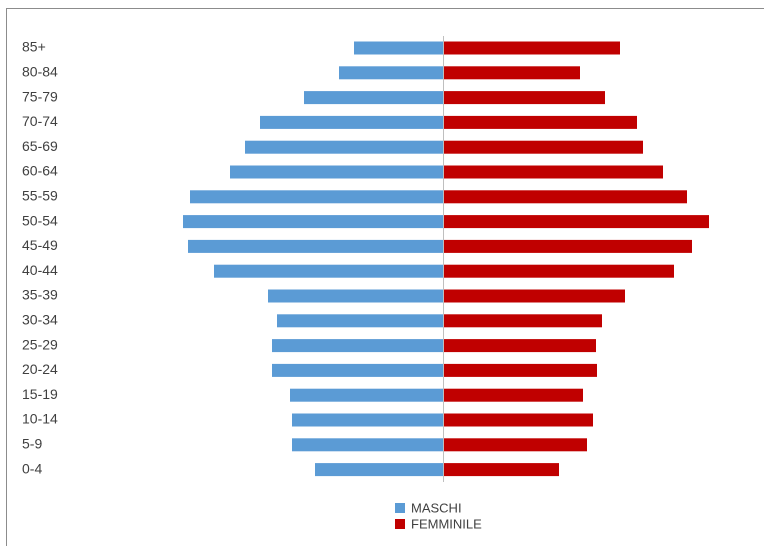 This screenshot has width=764, height=546. I want to click on y-tick-label: 0-4, so click(32, 468).